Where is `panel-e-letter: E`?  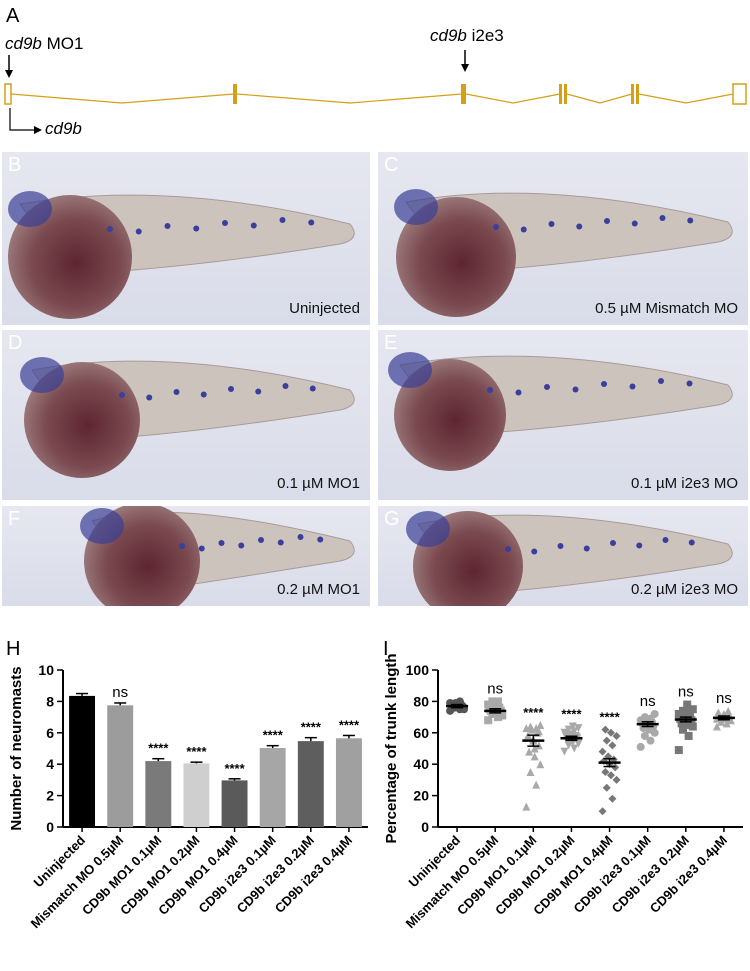
panel-e-letter: E is located at coordinates (391, 343).